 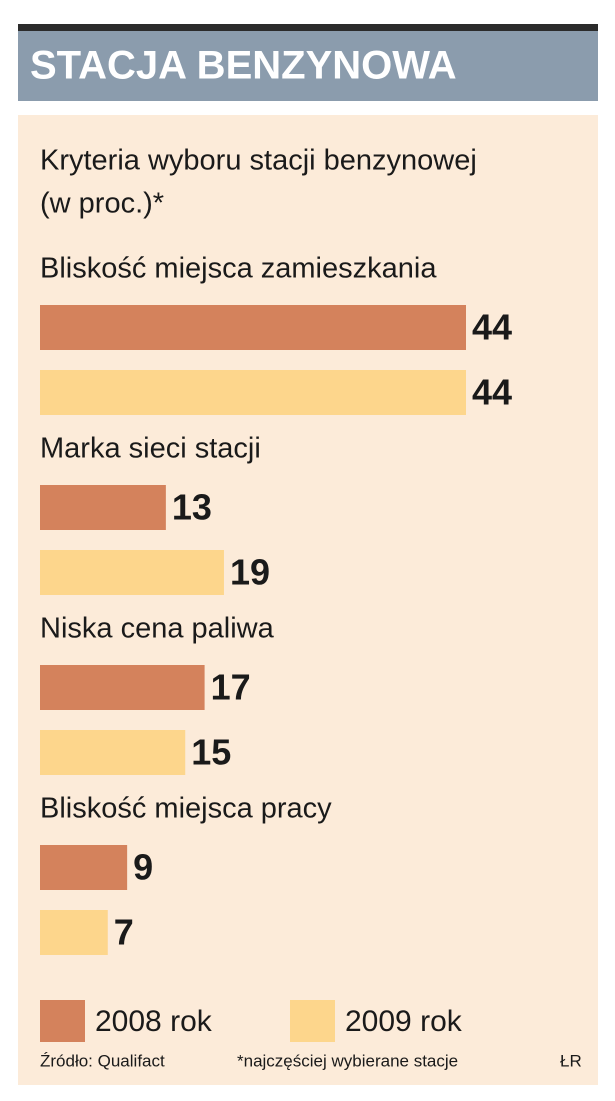 What do you see at coordinates (404, 1021) in the screenshot?
I see `legend-label: 2009 rok` at bounding box center [404, 1021].